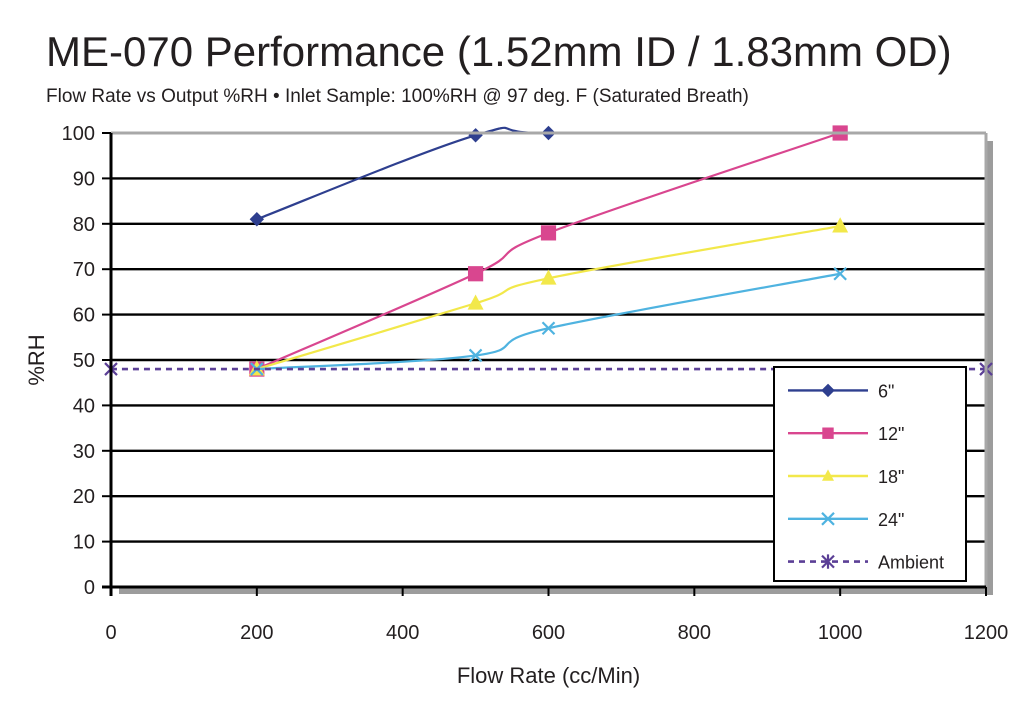  What do you see at coordinates (78, 134) in the screenshot?
I see `y-tick-label: 100` at bounding box center [78, 134].